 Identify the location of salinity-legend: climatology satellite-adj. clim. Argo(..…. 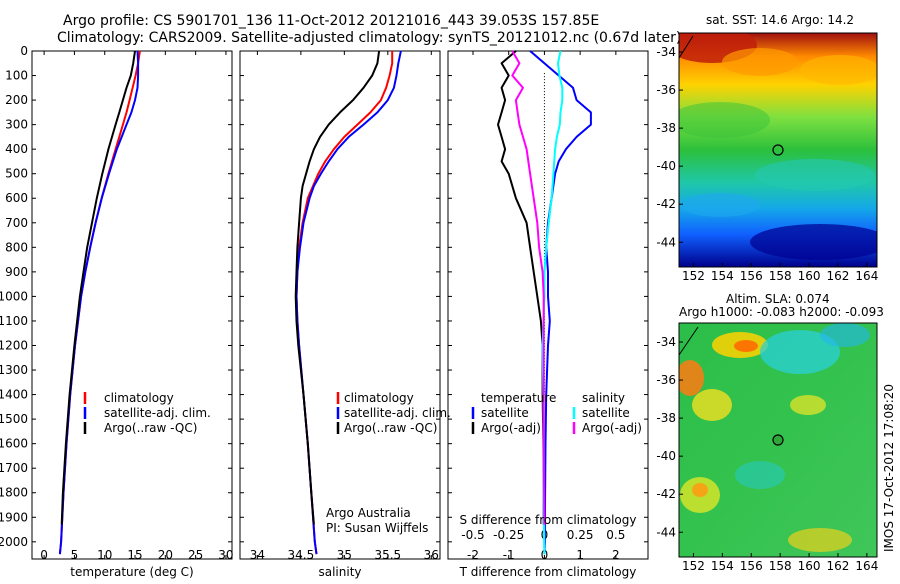
(393, 413).